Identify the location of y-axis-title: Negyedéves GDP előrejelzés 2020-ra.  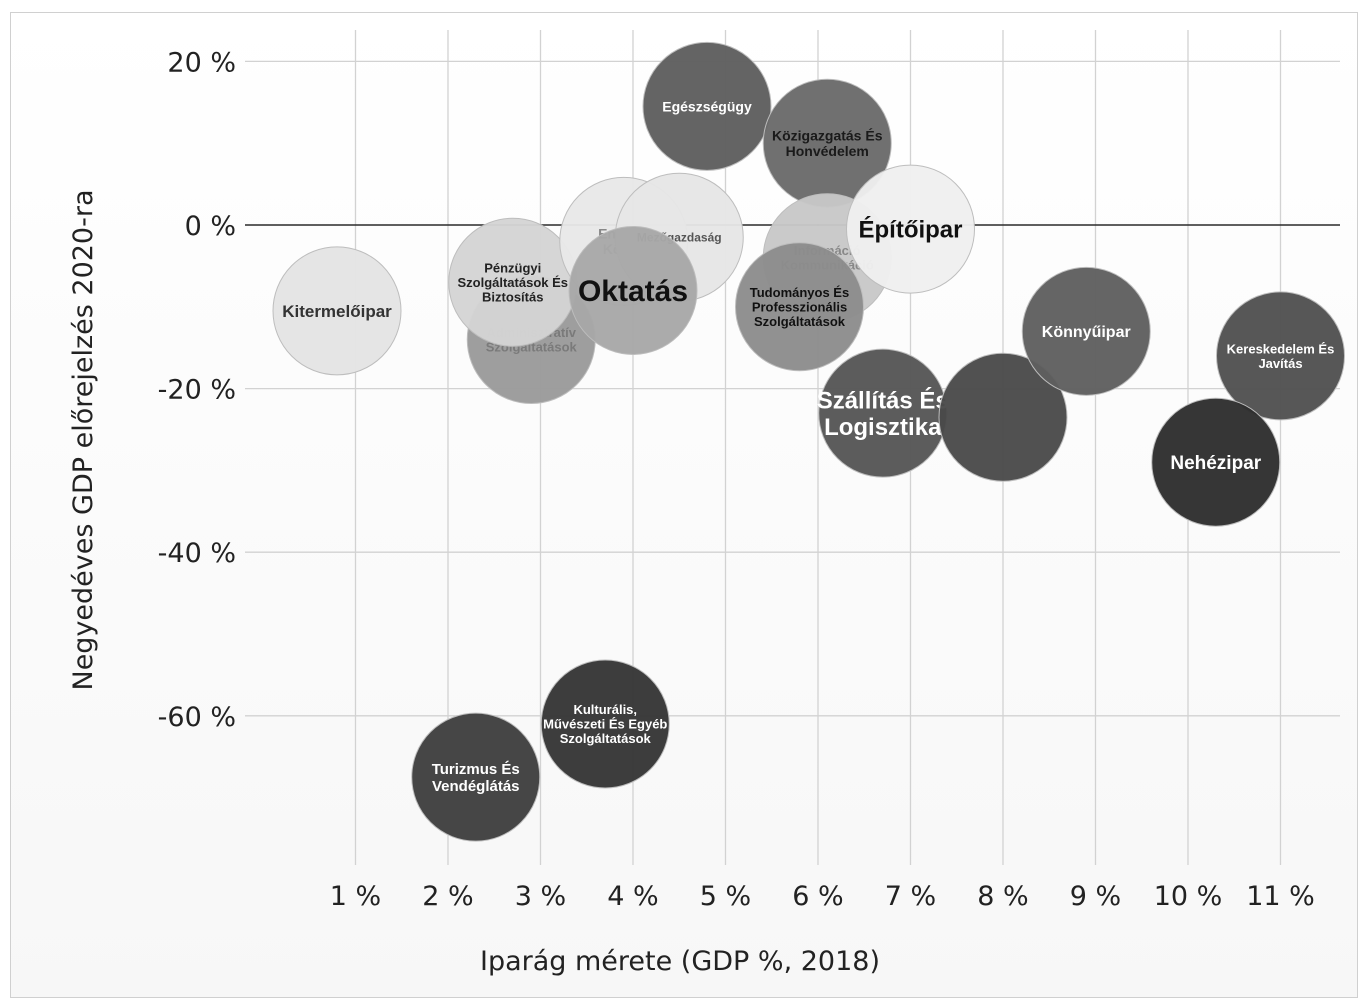
(83, 439).